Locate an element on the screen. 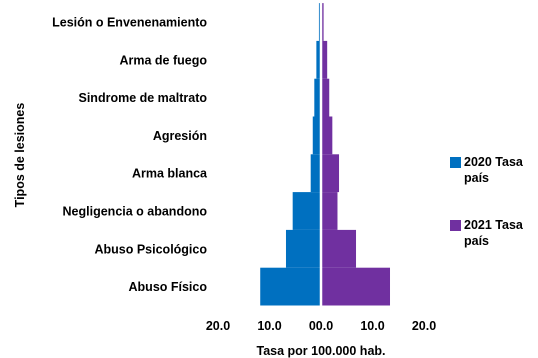 The height and width of the screenshot is (358, 538). legend: 2020 Tasa país 2021 Tasa país is located at coordinates (487, 201).